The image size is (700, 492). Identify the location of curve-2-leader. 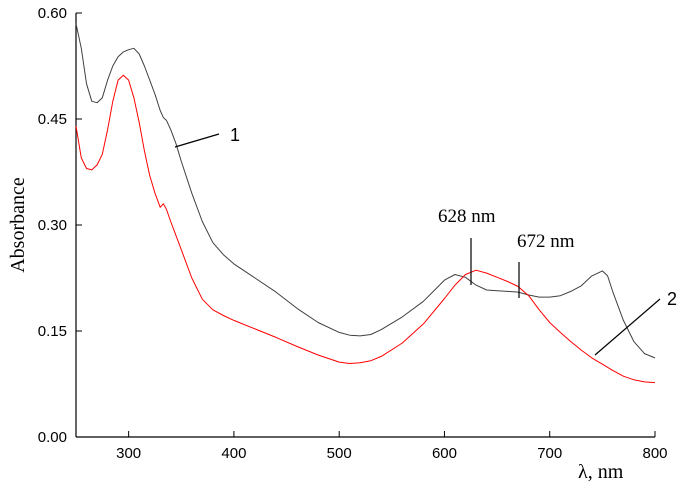
(627, 327).